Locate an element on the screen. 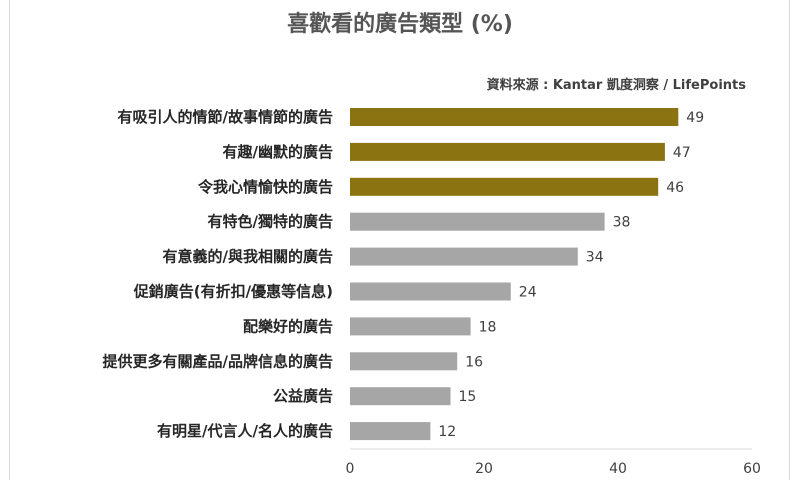  category-label: 有趣/幽默的廣告 is located at coordinates (278, 152).